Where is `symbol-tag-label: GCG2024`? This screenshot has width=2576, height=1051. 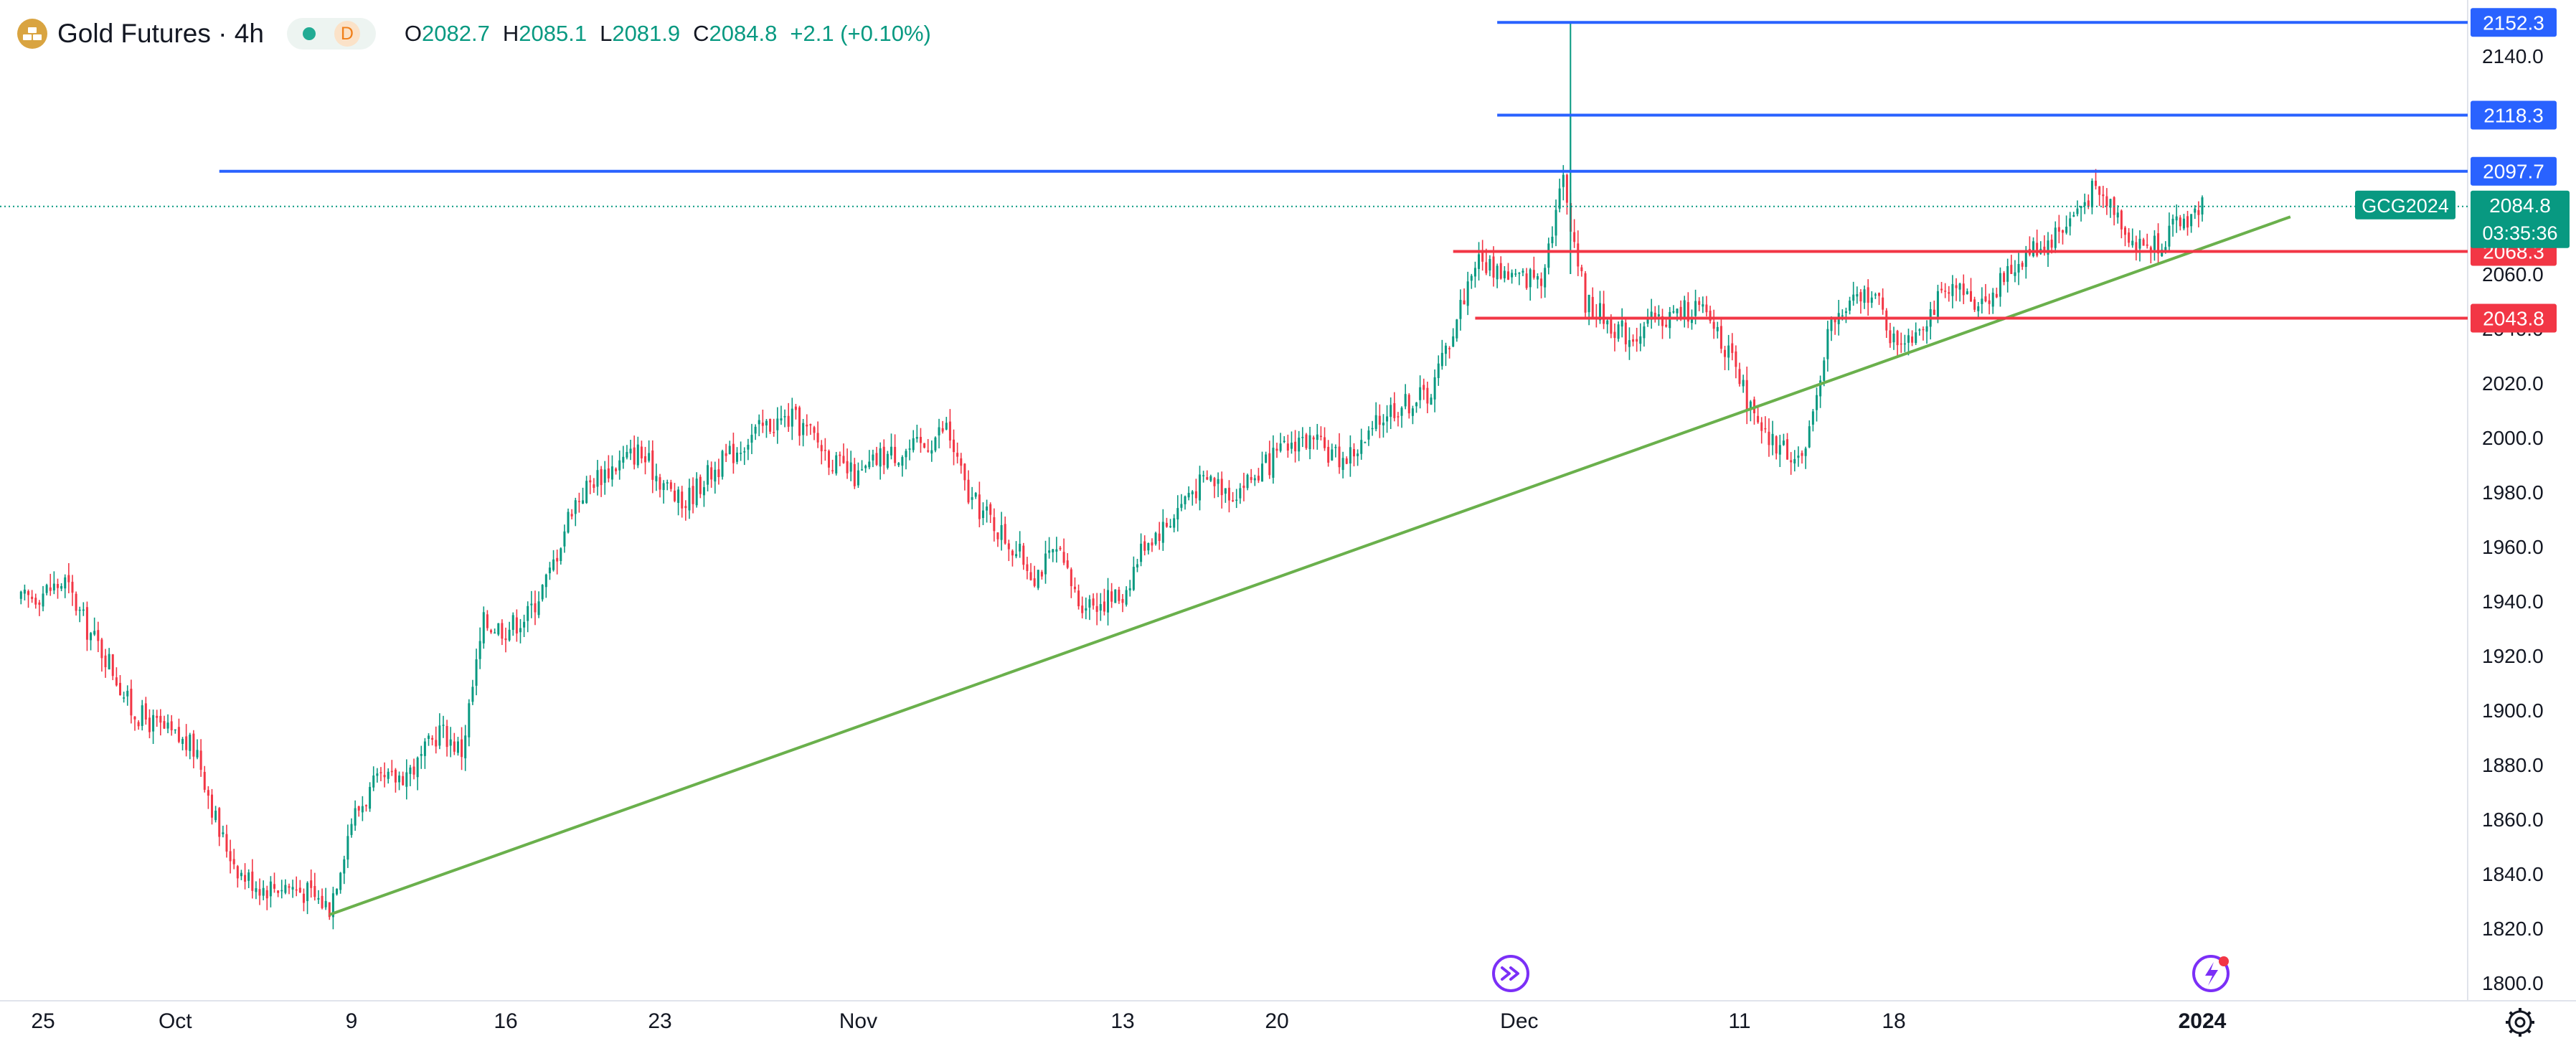 symbol-tag-label: GCG2024 is located at coordinates (2405, 206).